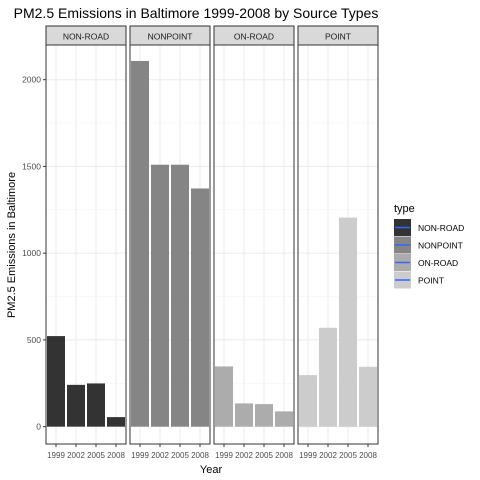 Image resolution: width=480 pixels, height=480 pixels. Describe the element at coordinates (96, 405) in the screenshot. I see `bar-non-road-2005` at that location.